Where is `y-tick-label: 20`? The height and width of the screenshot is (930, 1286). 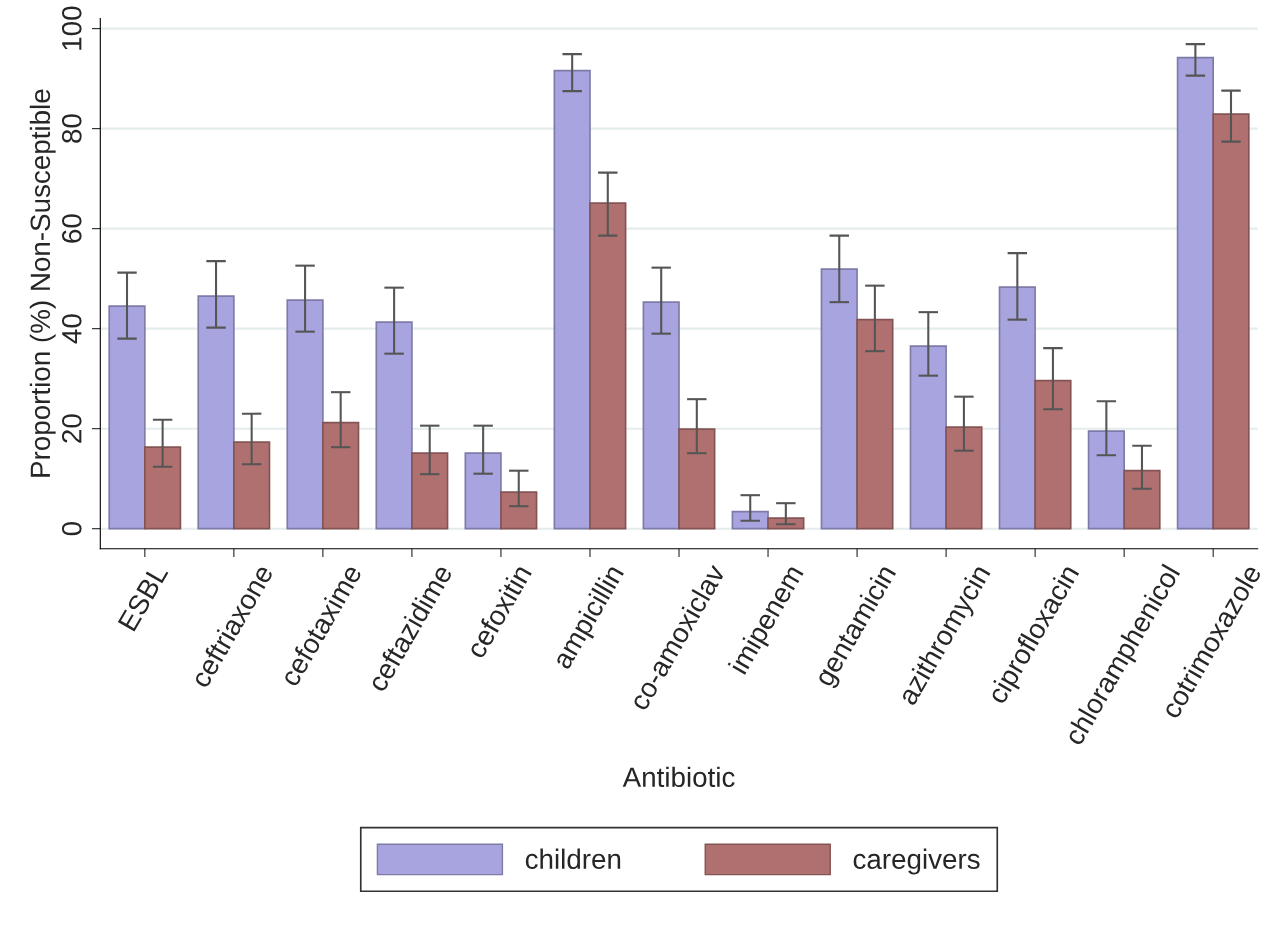 y-tick-label: 20 is located at coordinates (71, 428).